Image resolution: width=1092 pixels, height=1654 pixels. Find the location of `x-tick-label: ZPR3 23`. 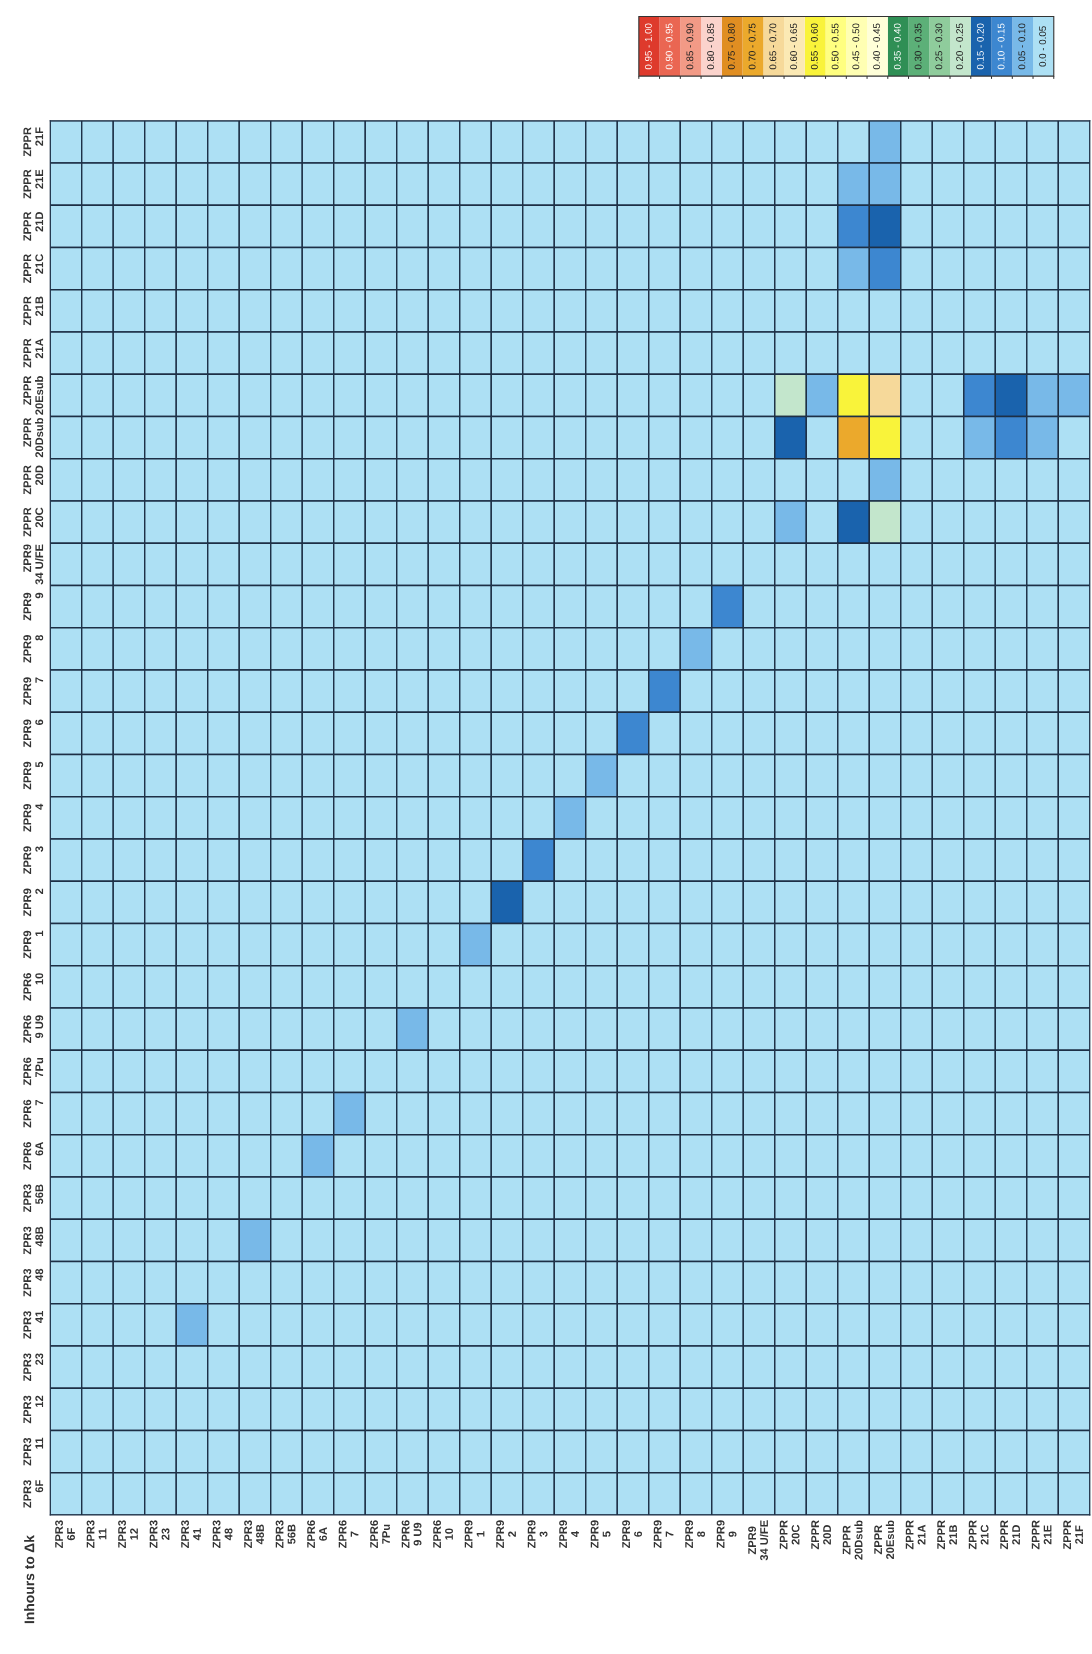

x-tick-label: ZPR3 23 is located at coordinates (159, 1534).